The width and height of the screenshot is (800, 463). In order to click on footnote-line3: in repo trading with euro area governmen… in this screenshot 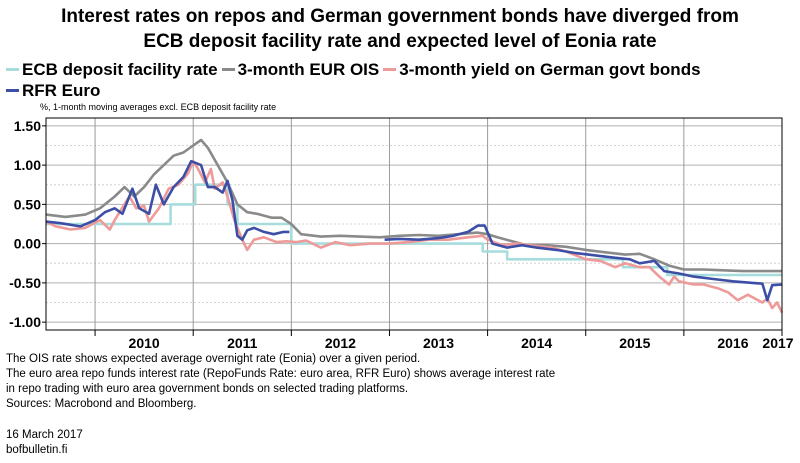, I will do `click(207, 389)`.